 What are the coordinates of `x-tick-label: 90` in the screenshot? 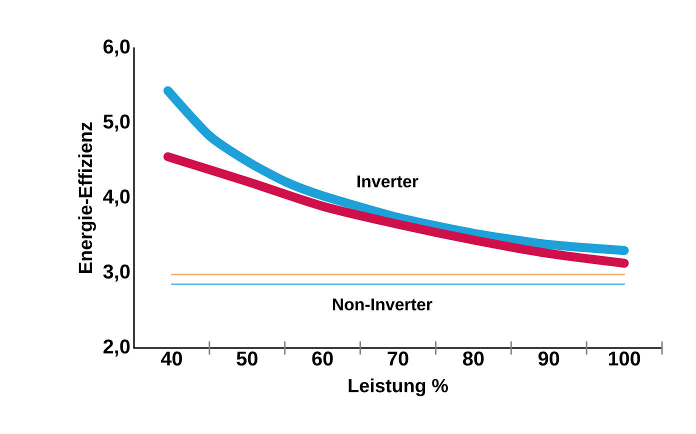 It's located at (549, 359).